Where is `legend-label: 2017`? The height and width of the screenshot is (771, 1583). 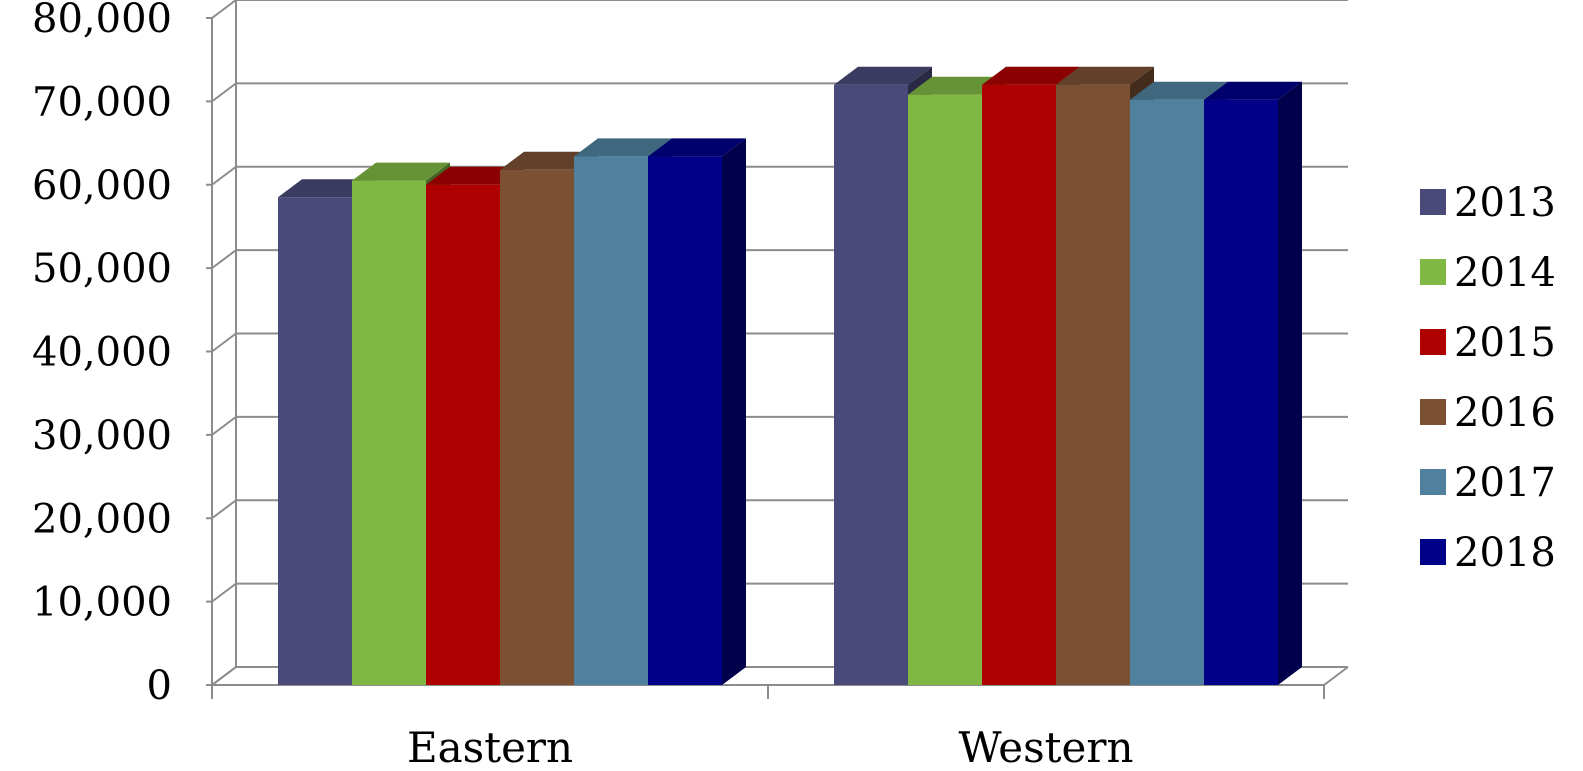 legend-label: 2017 is located at coordinates (1505, 483).